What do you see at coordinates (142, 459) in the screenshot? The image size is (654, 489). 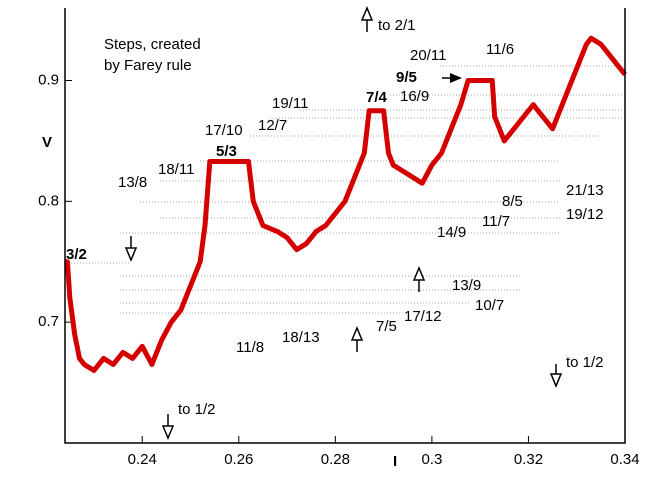 I see `x-tick-label: 0.24` at bounding box center [142, 459].